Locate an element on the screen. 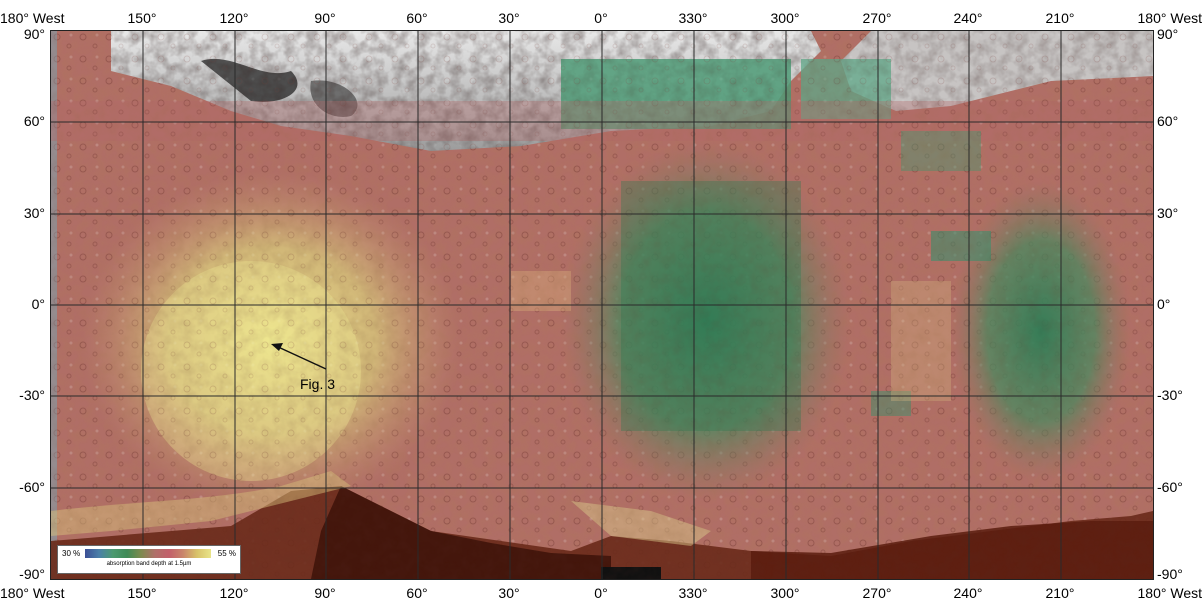  longitude-label-bottom: 150° is located at coordinates (142, 593).